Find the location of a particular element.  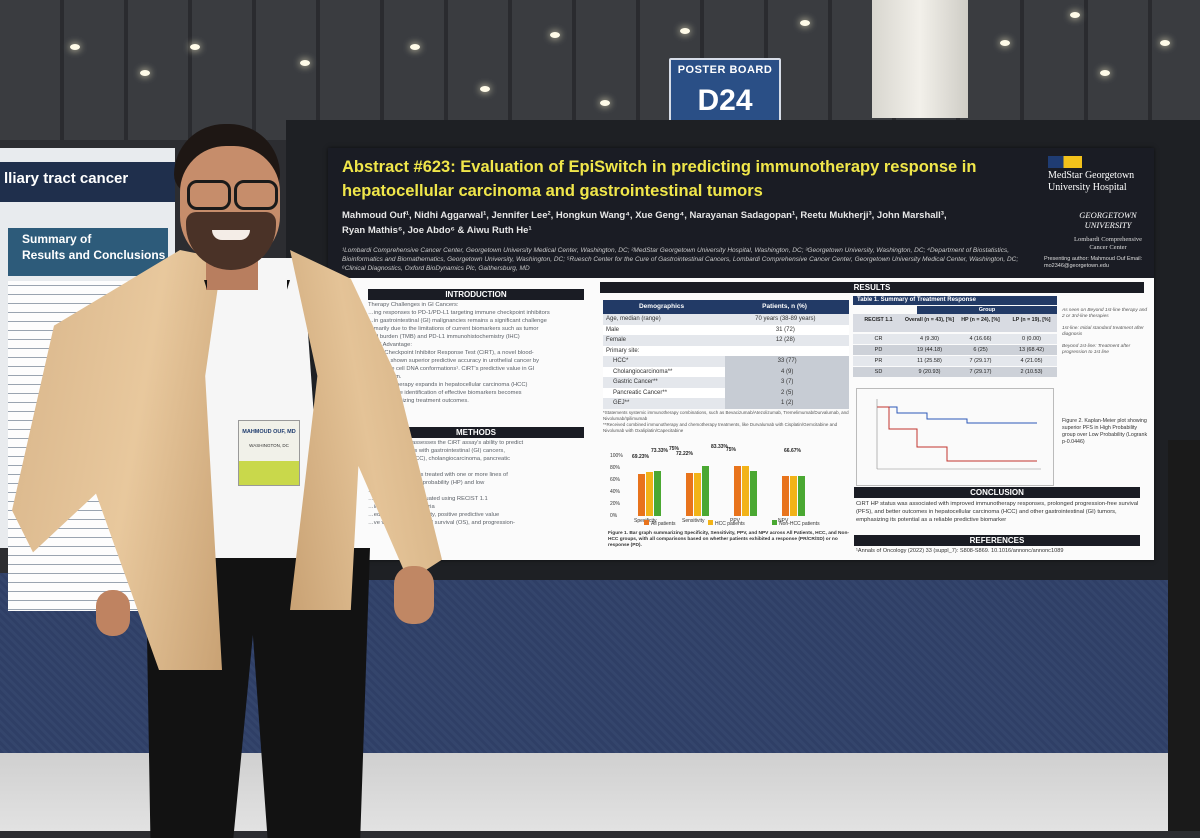

x-tick-label: NPV is located at coordinates (783, 521).